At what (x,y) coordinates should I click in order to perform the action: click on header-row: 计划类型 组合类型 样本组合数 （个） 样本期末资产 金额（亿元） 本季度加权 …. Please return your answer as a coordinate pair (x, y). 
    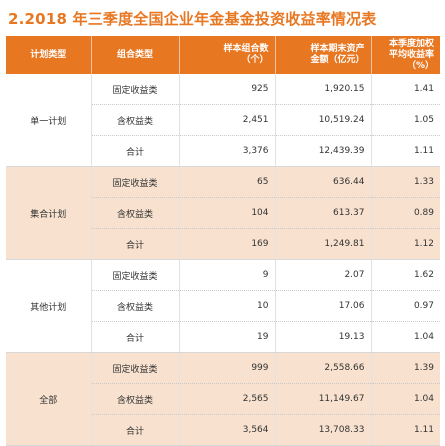
    Looking at the image, I should click on (223, 55).